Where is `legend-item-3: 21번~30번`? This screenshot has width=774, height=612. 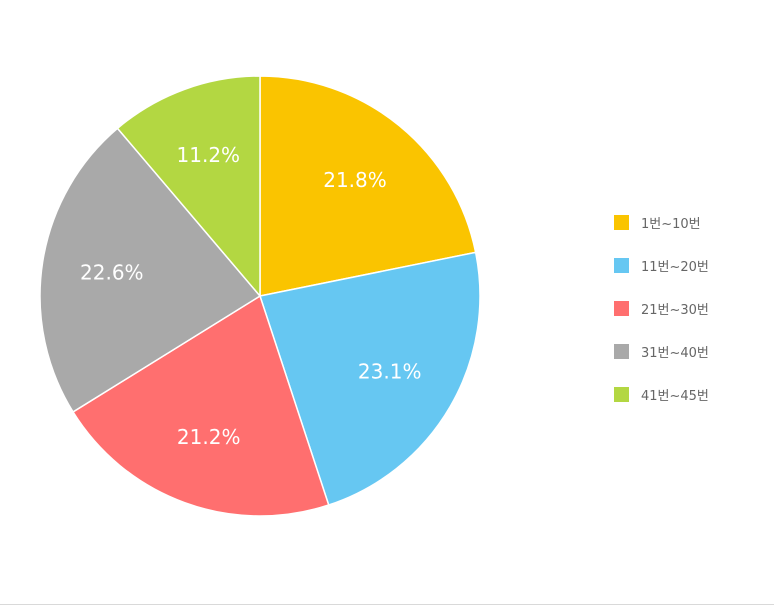
legend-item-3: 21번~30번 is located at coordinates (689, 308).